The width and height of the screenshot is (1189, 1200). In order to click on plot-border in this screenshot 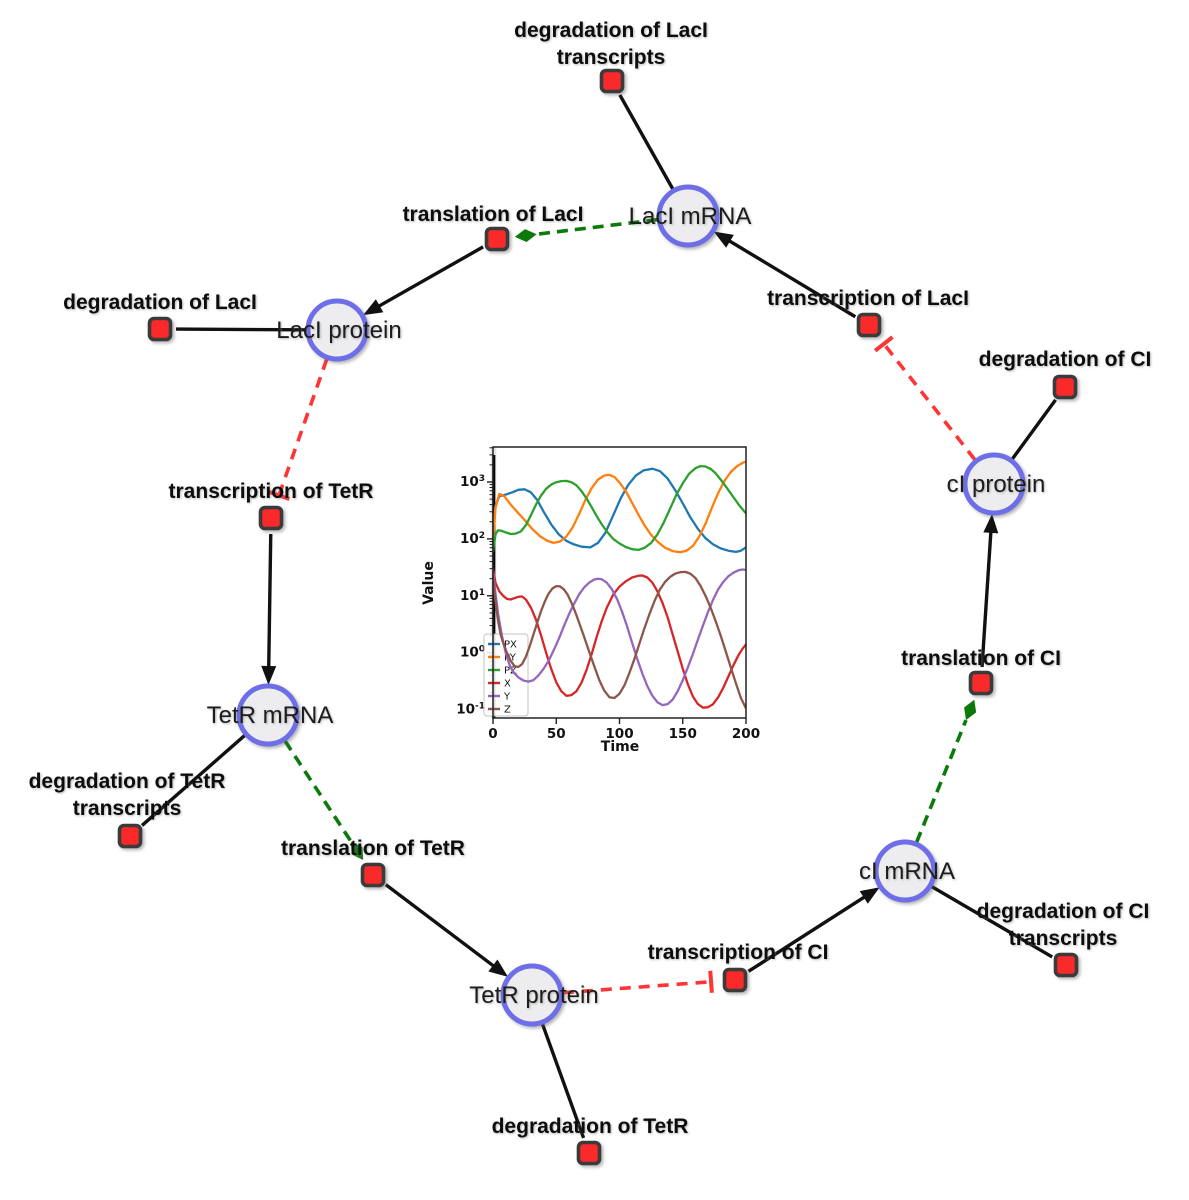, I will do `click(619, 582)`.